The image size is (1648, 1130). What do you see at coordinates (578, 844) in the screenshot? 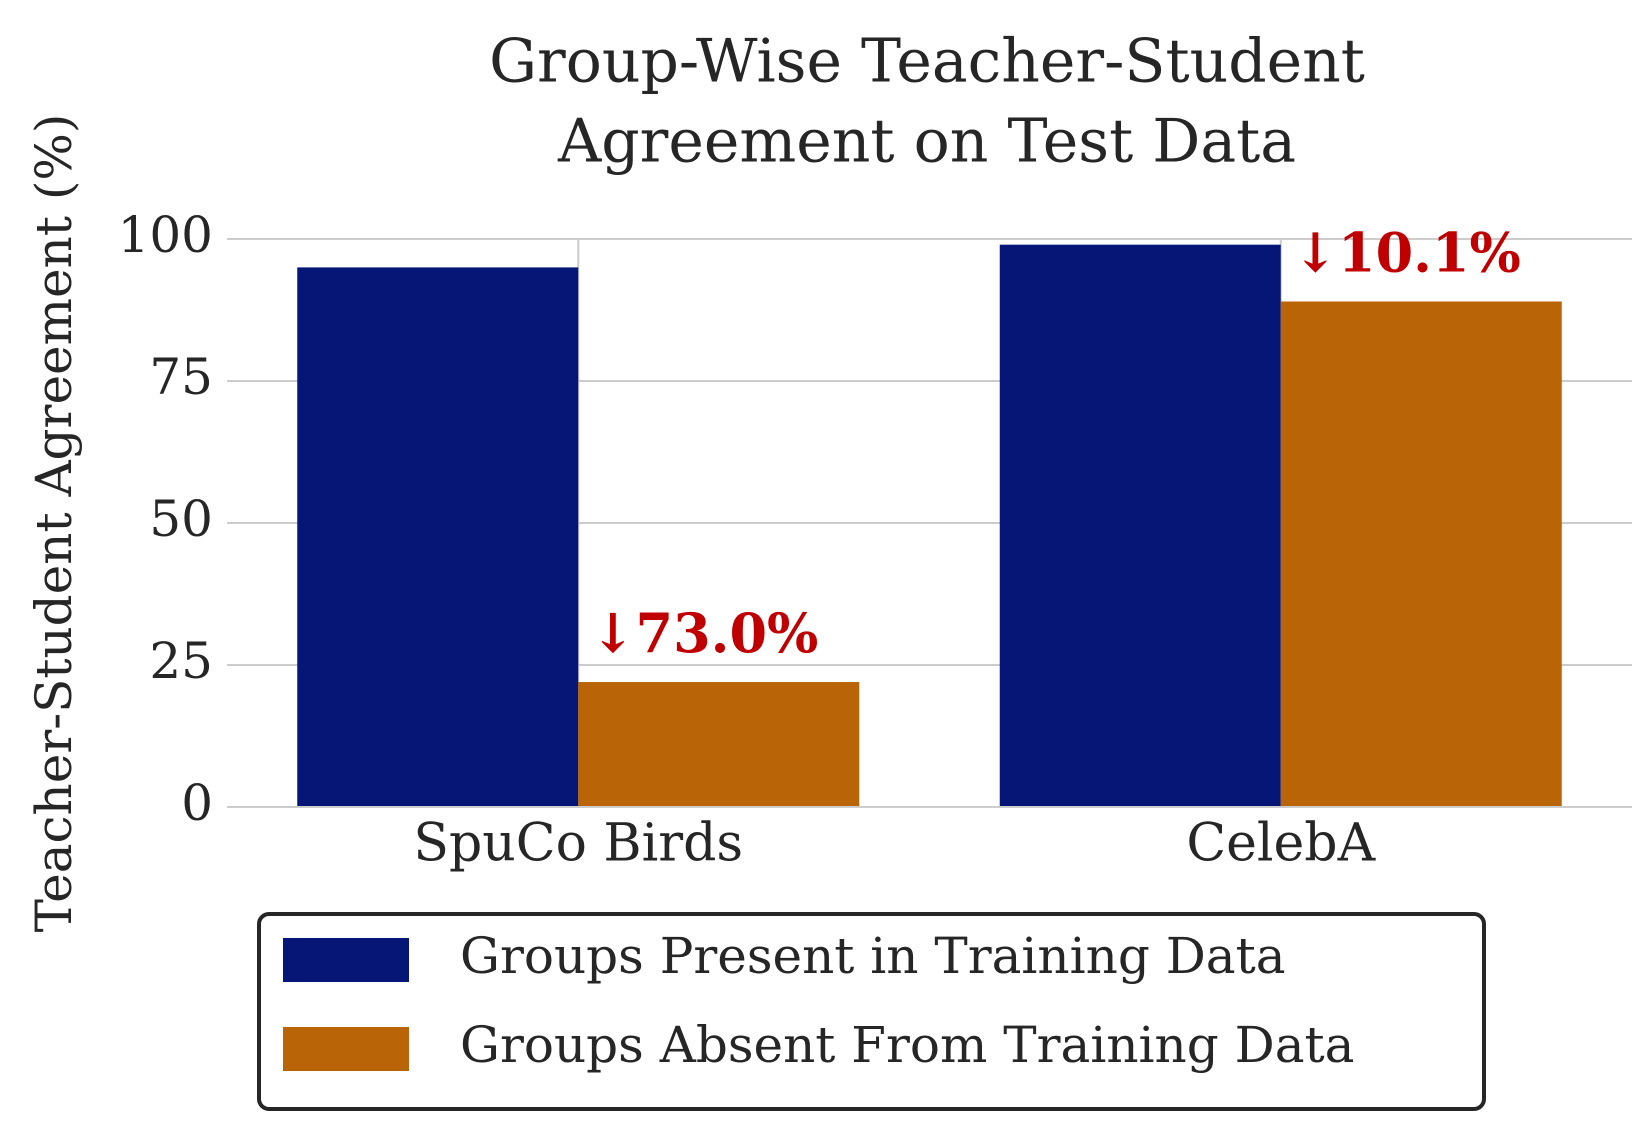
I see `x-tick-label: SpuCo Birds` at bounding box center [578, 844].